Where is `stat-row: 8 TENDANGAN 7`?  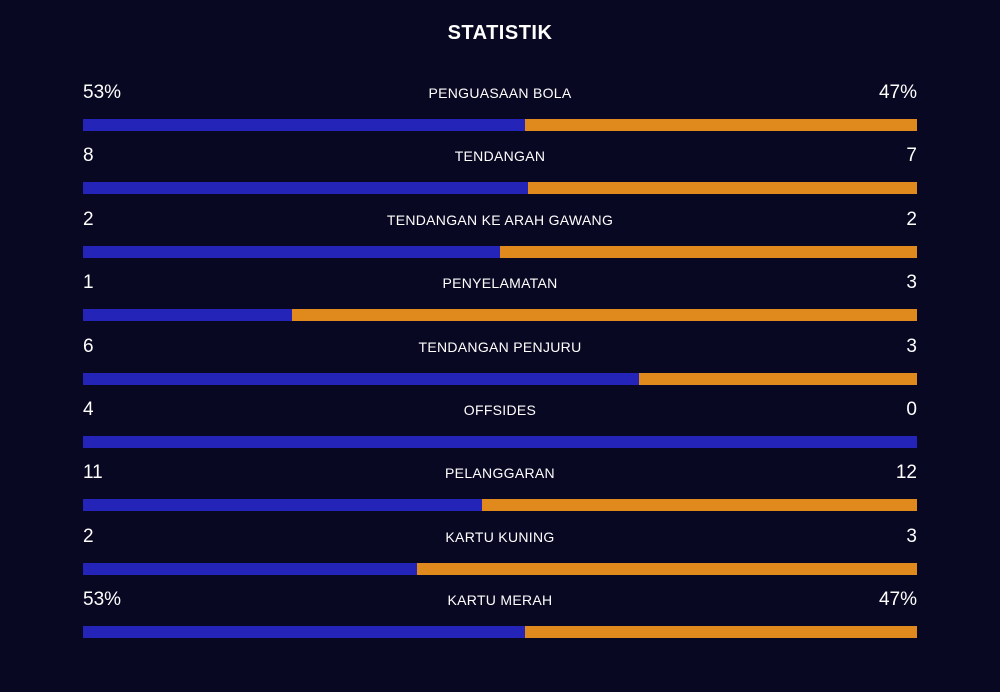 stat-row: 8 TENDANGAN 7 is located at coordinates (500, 174).